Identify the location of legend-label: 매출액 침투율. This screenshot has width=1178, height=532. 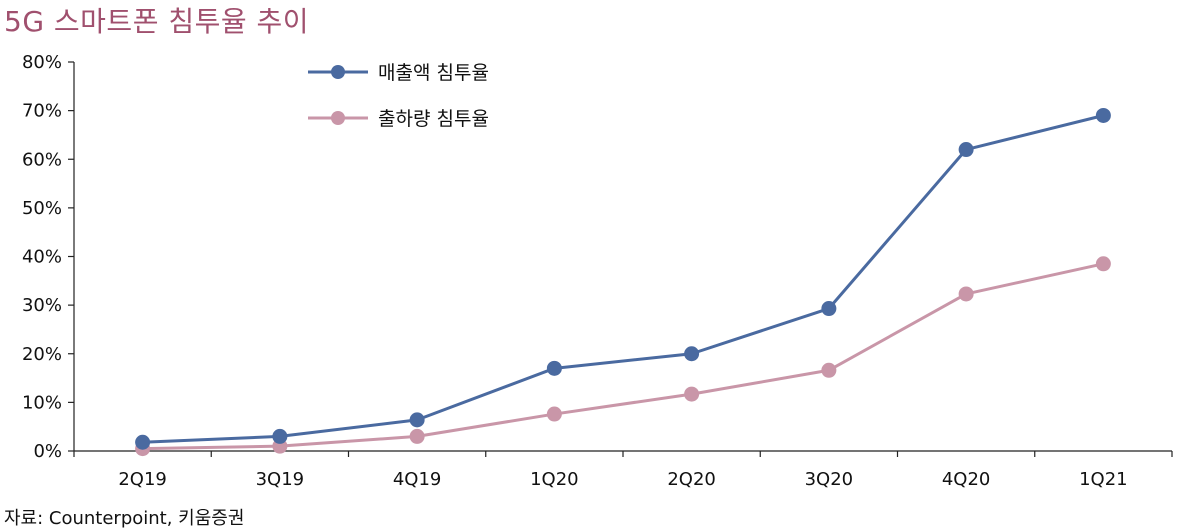
(433, 73).